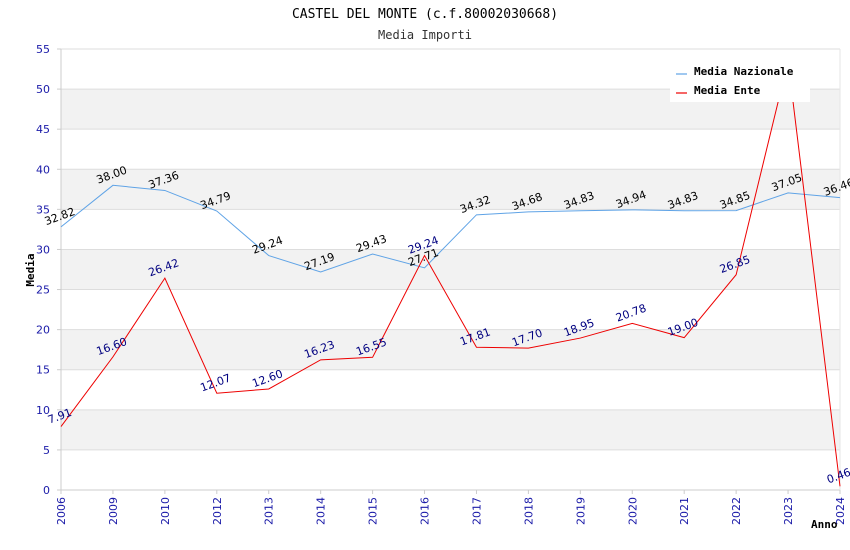  I want to click on x-tick-label: 2012, so click(217, 511).